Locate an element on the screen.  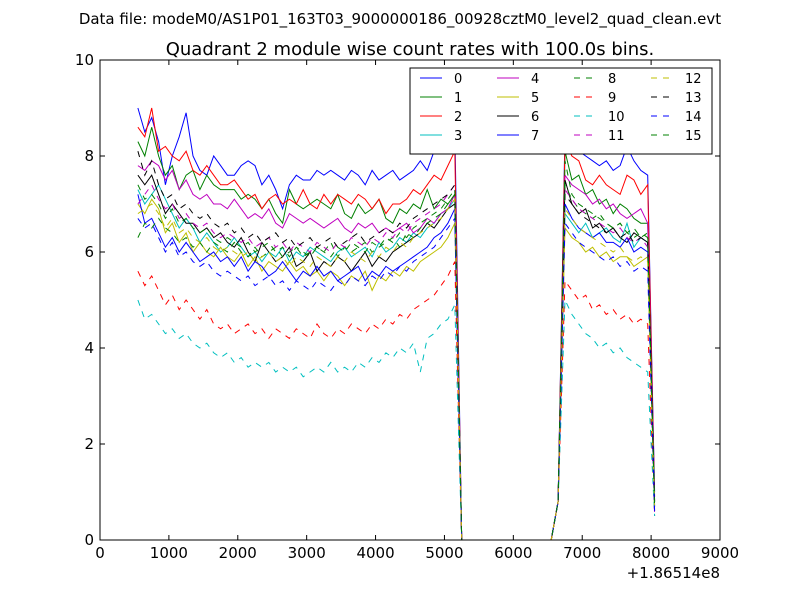
legend-label-3: 3 is located at coordinates (458, 136).